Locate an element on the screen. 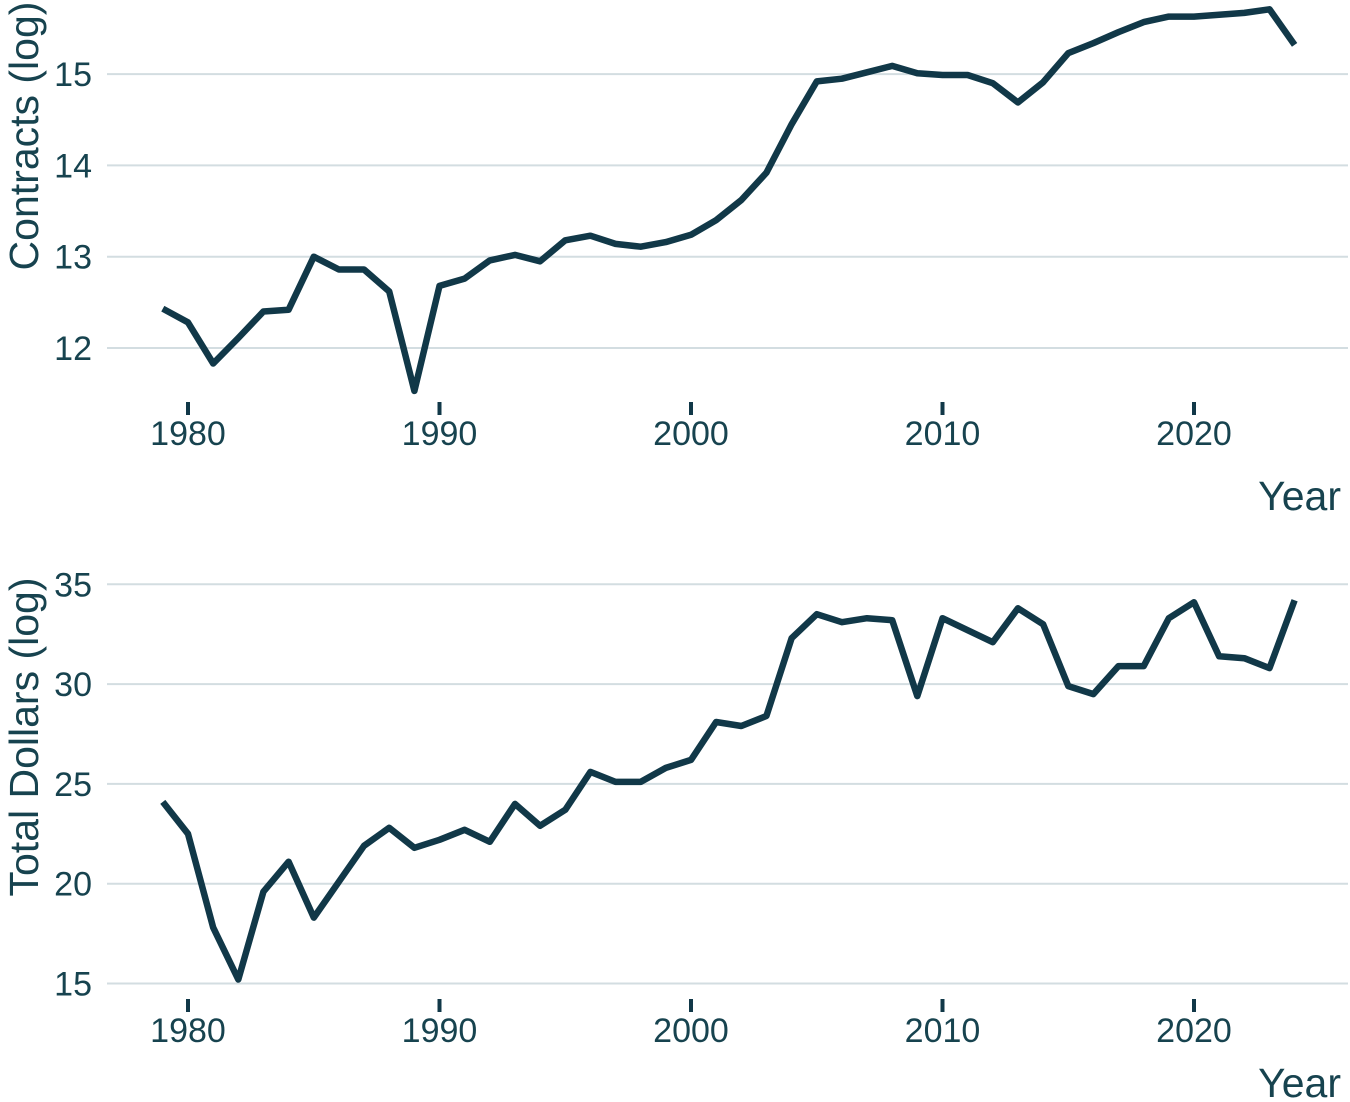 This screenshot has width=1350, height=1102. y-axis-title-total-dollars: Total Dollars (log) is located at coordinates (24, 737).